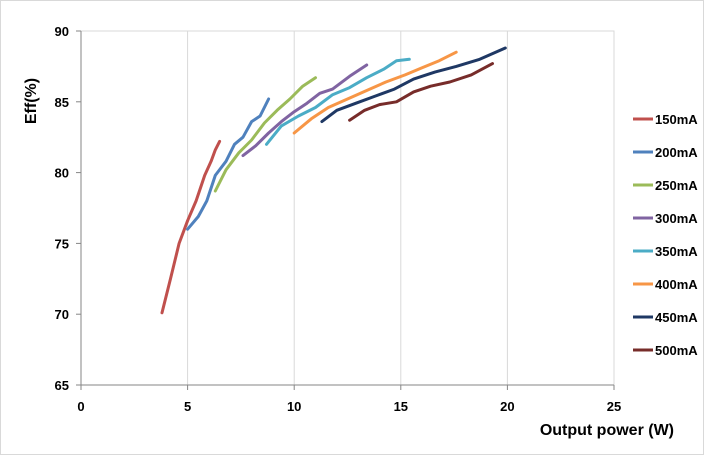 The width and height of the screenshot is (704, 455). I want to click on series-line-250ma, so click(265, 134).